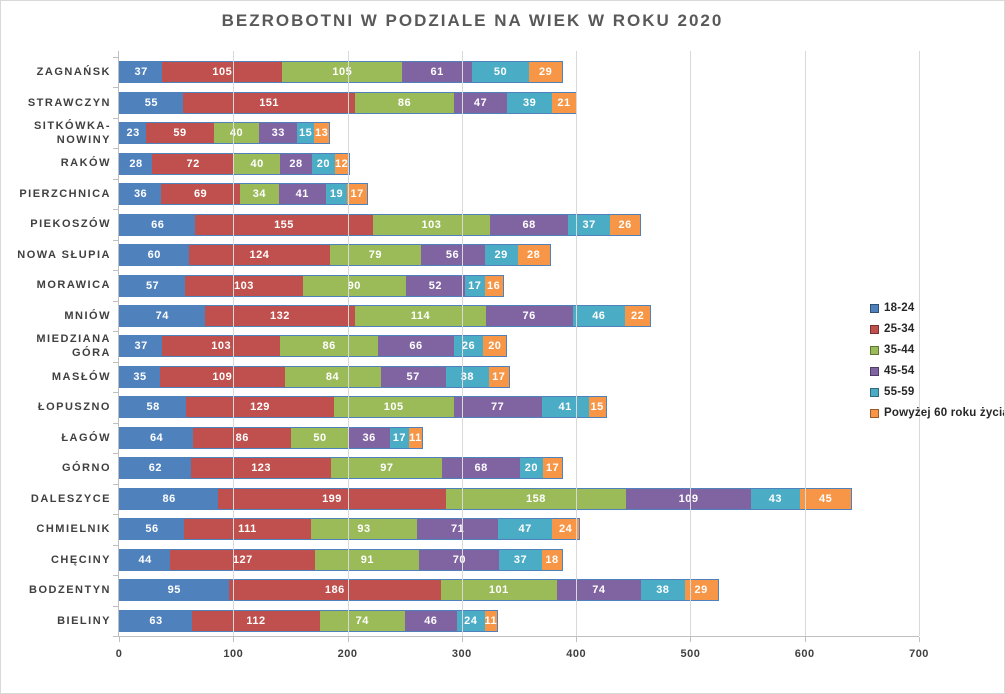 This screenshot has width=1005, height=694. I want to click on bar-segment: 68, so click(529, 224).